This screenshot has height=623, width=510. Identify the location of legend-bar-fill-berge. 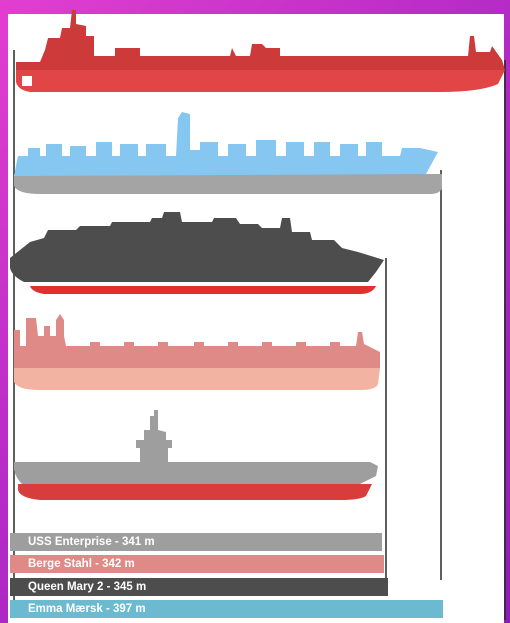
(197, 564).